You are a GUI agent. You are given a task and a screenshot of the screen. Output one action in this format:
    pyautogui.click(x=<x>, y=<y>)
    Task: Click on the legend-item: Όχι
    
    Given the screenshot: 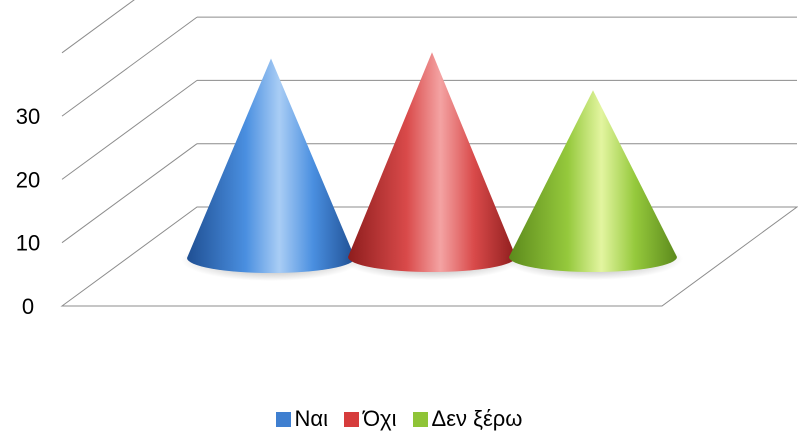 What is the action you would take?
    pyautogui.click(x=370, y=419)
    